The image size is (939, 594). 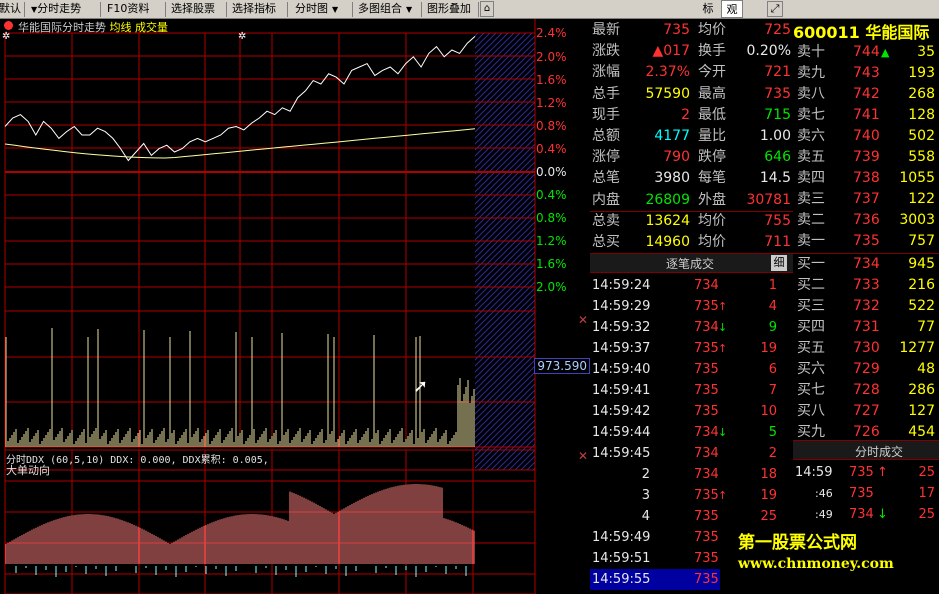 I want to click on tick-row: 14:59:32 734 ↓ 9, so click(x=691, y=327).